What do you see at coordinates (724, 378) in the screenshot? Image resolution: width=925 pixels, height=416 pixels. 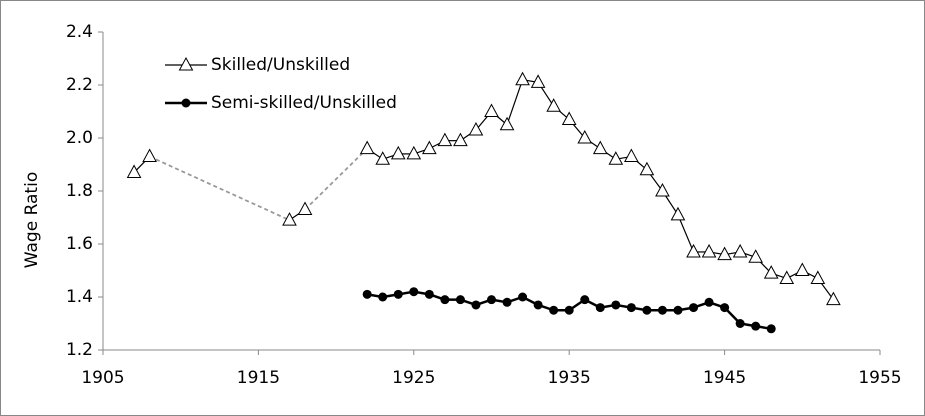 I see `x-tick-label: 1945` at bounding box center [724, 378].